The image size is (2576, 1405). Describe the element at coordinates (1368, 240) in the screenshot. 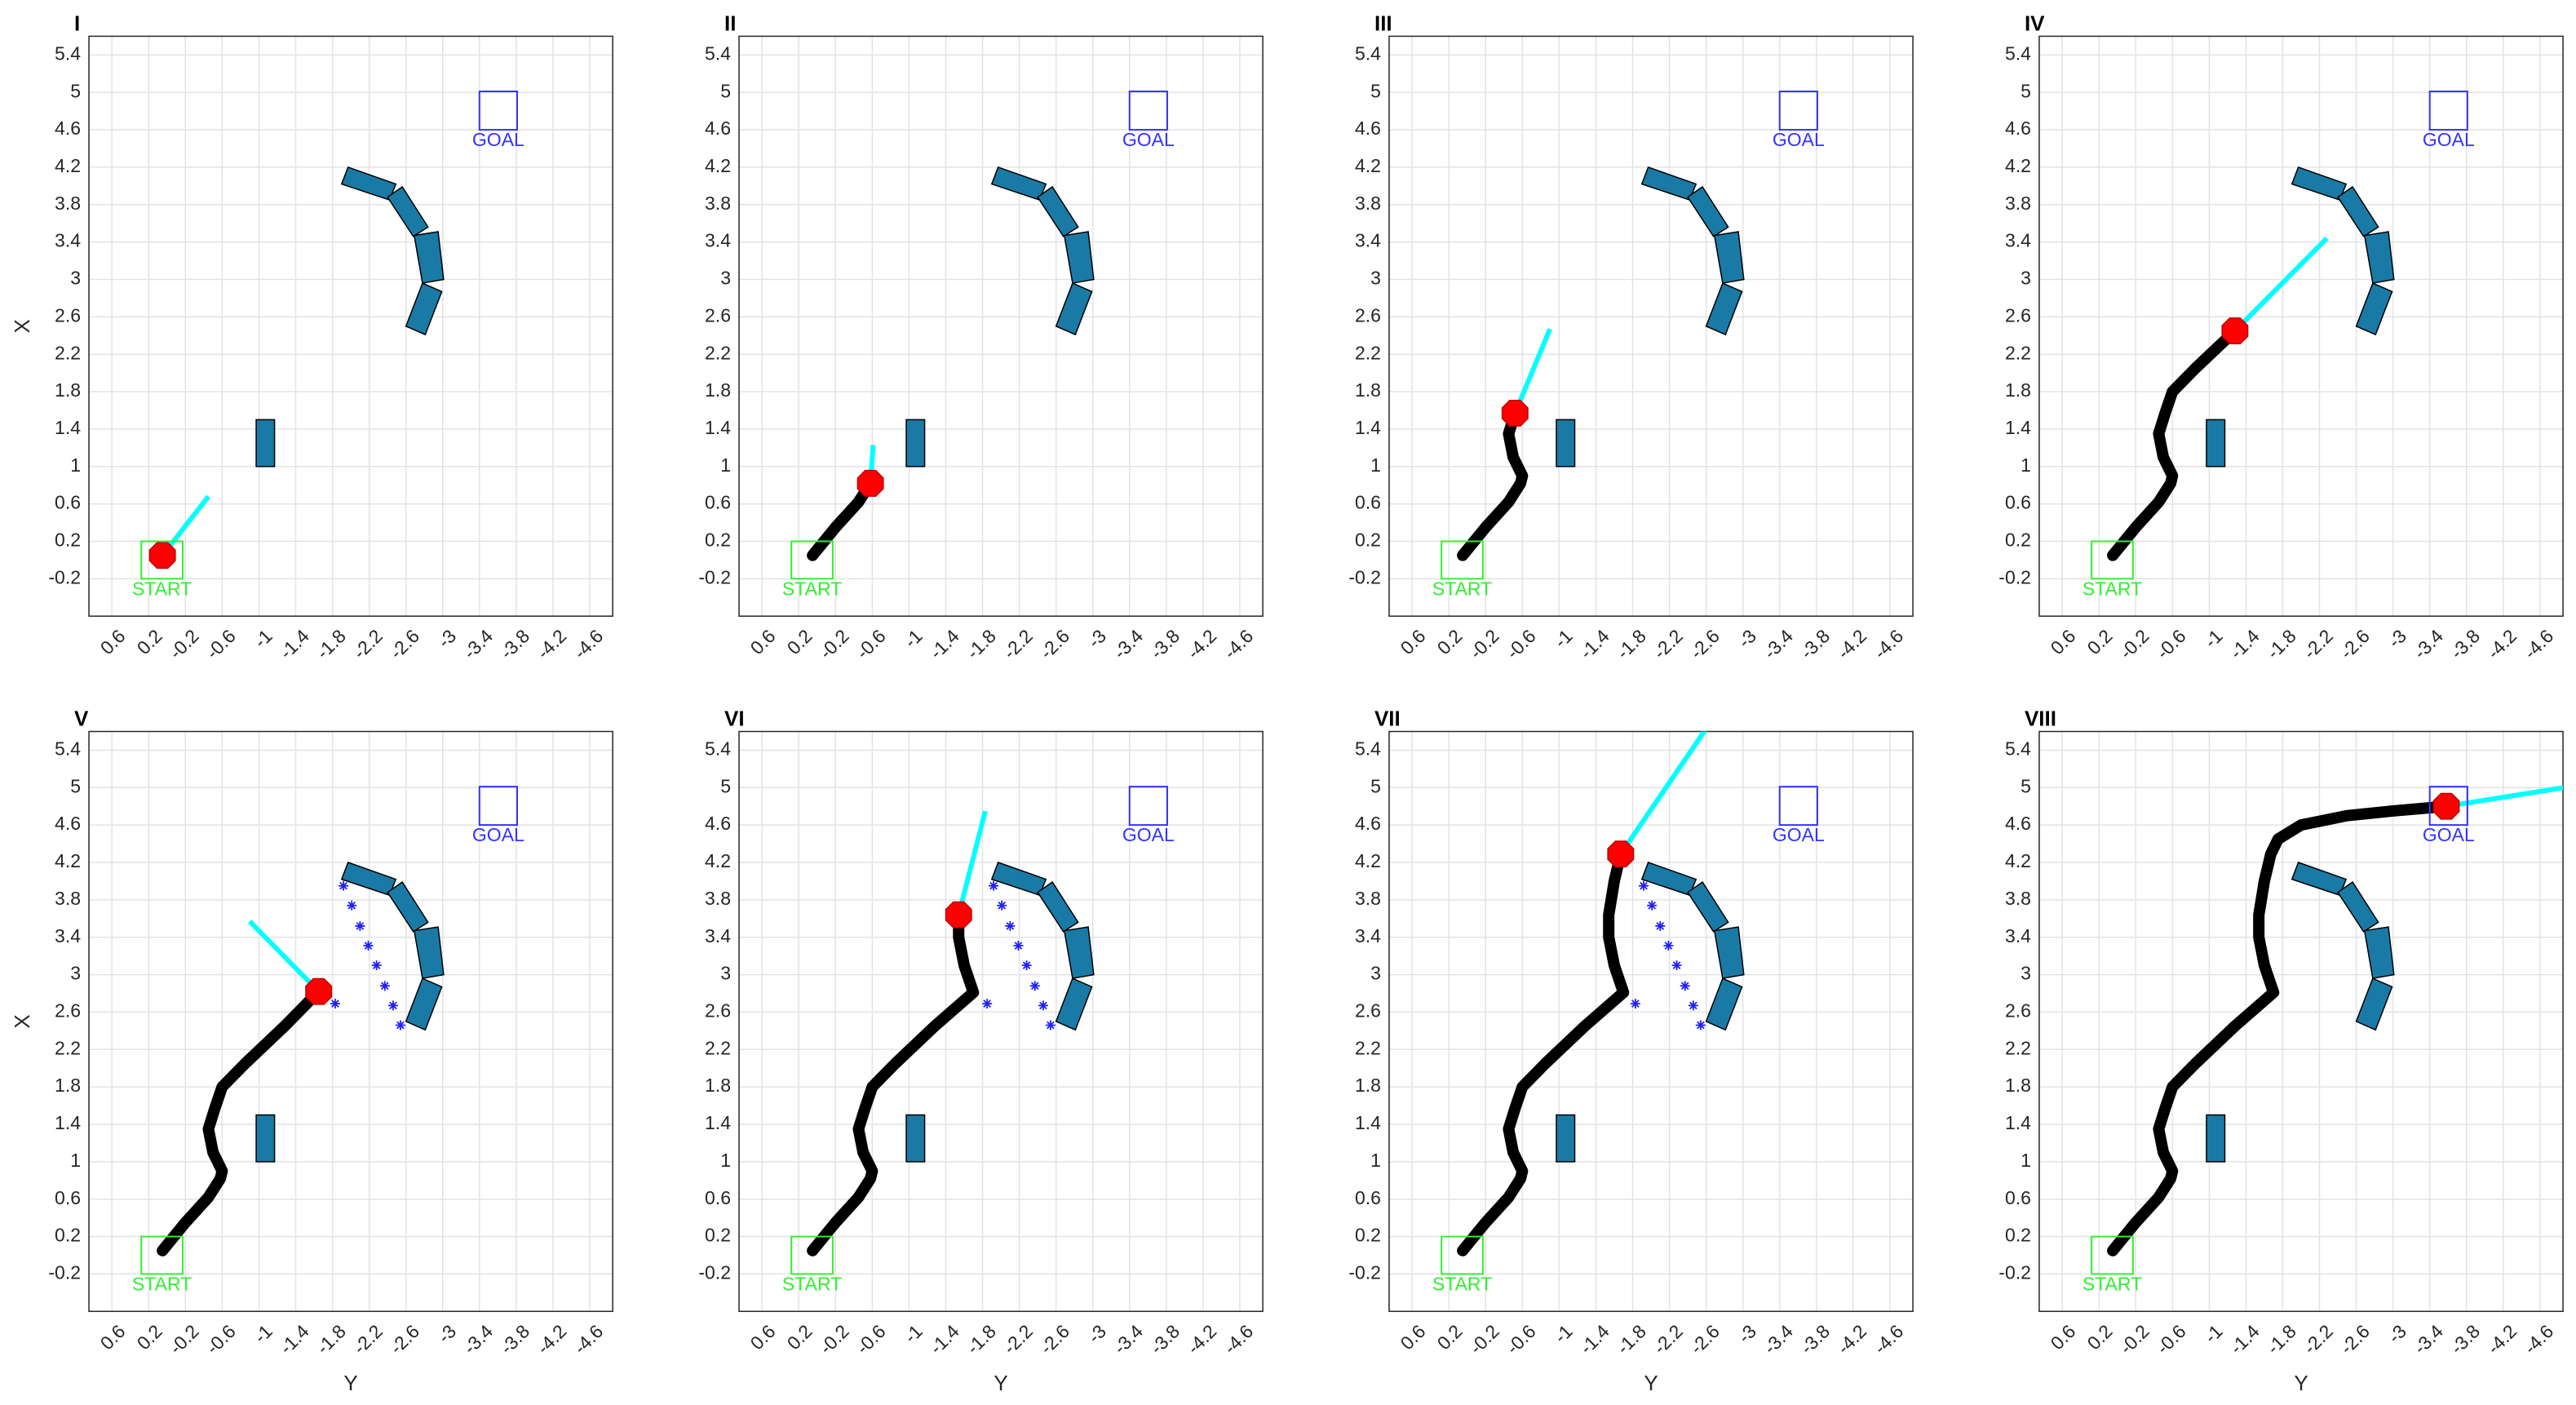

I see `y-tick-label: 3.4` at that location.